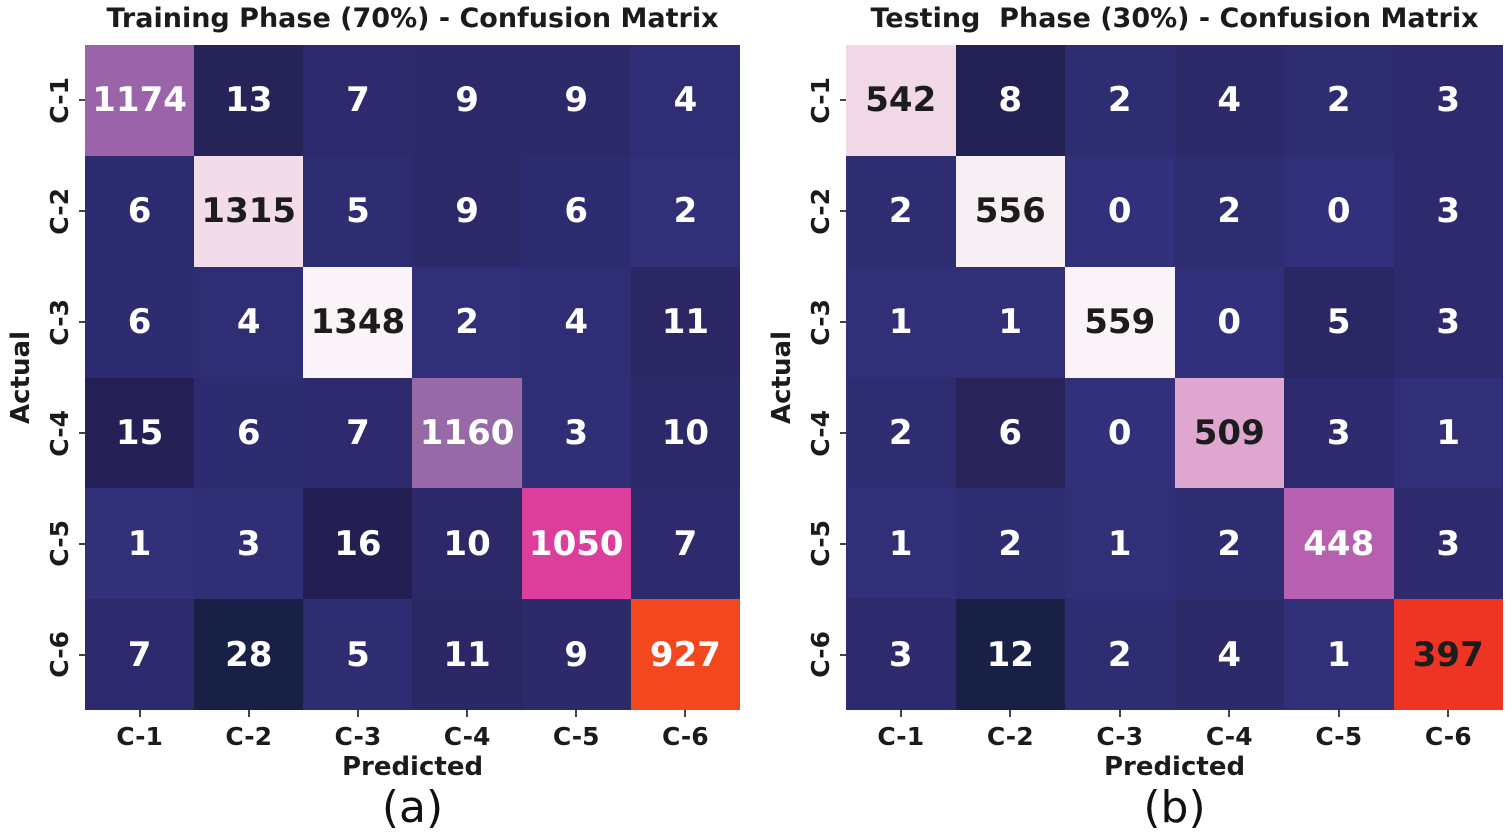 The height and width of the screenshot is (838, 1505). Describe the element at coordinates (576, 654) in the screenshot. I see `matrix-cell-r6-c5: 9` at that location.